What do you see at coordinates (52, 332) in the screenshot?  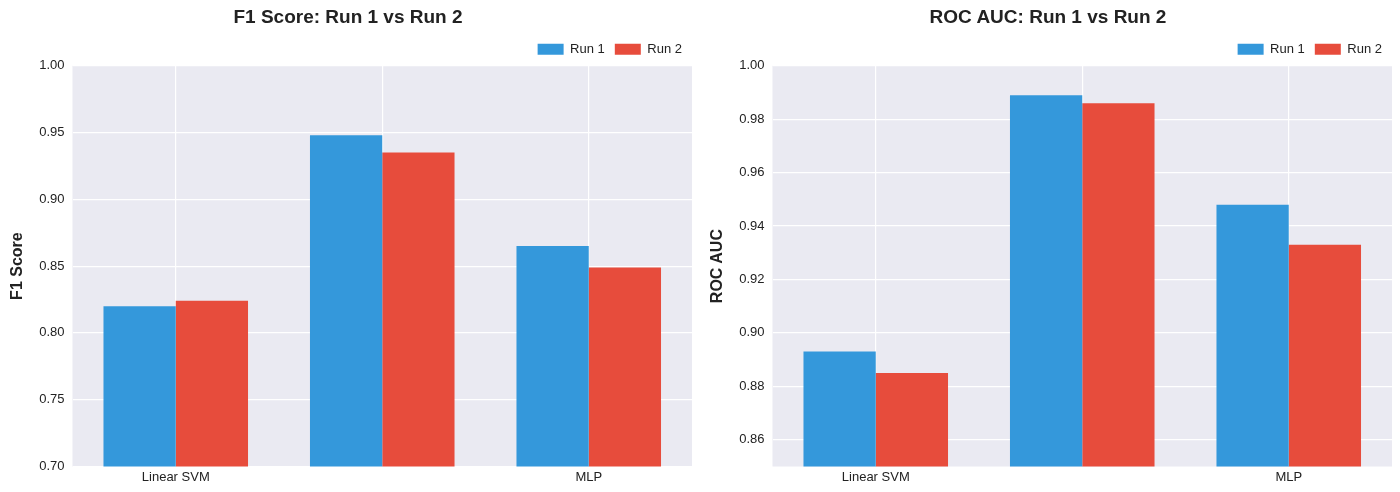 I see `y-tick-label: 0.80` at bounding box center [52, 332].